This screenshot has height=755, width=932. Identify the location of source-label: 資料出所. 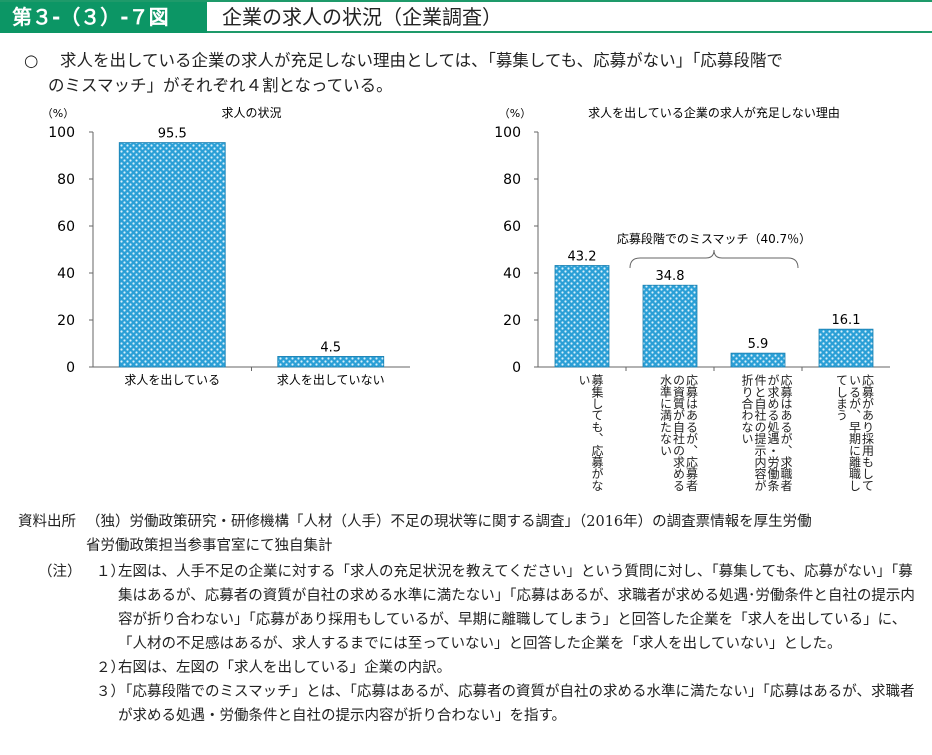
(47, 522).